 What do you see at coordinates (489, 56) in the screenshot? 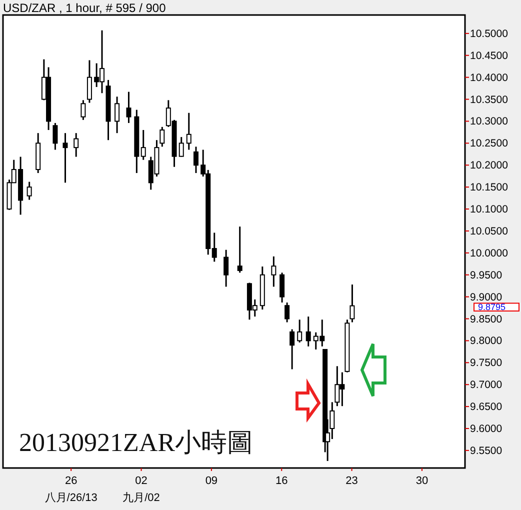
I see `y-tick-label: 10.4500` at bounding box center [489, 56].